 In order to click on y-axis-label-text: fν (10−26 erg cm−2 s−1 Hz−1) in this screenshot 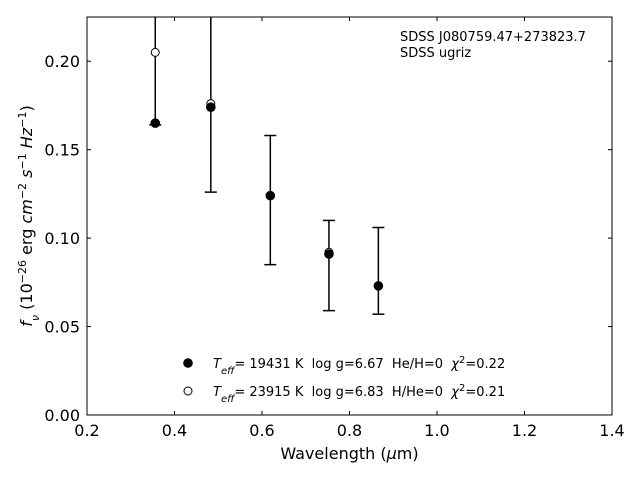, I will do `click(29, 215)`.